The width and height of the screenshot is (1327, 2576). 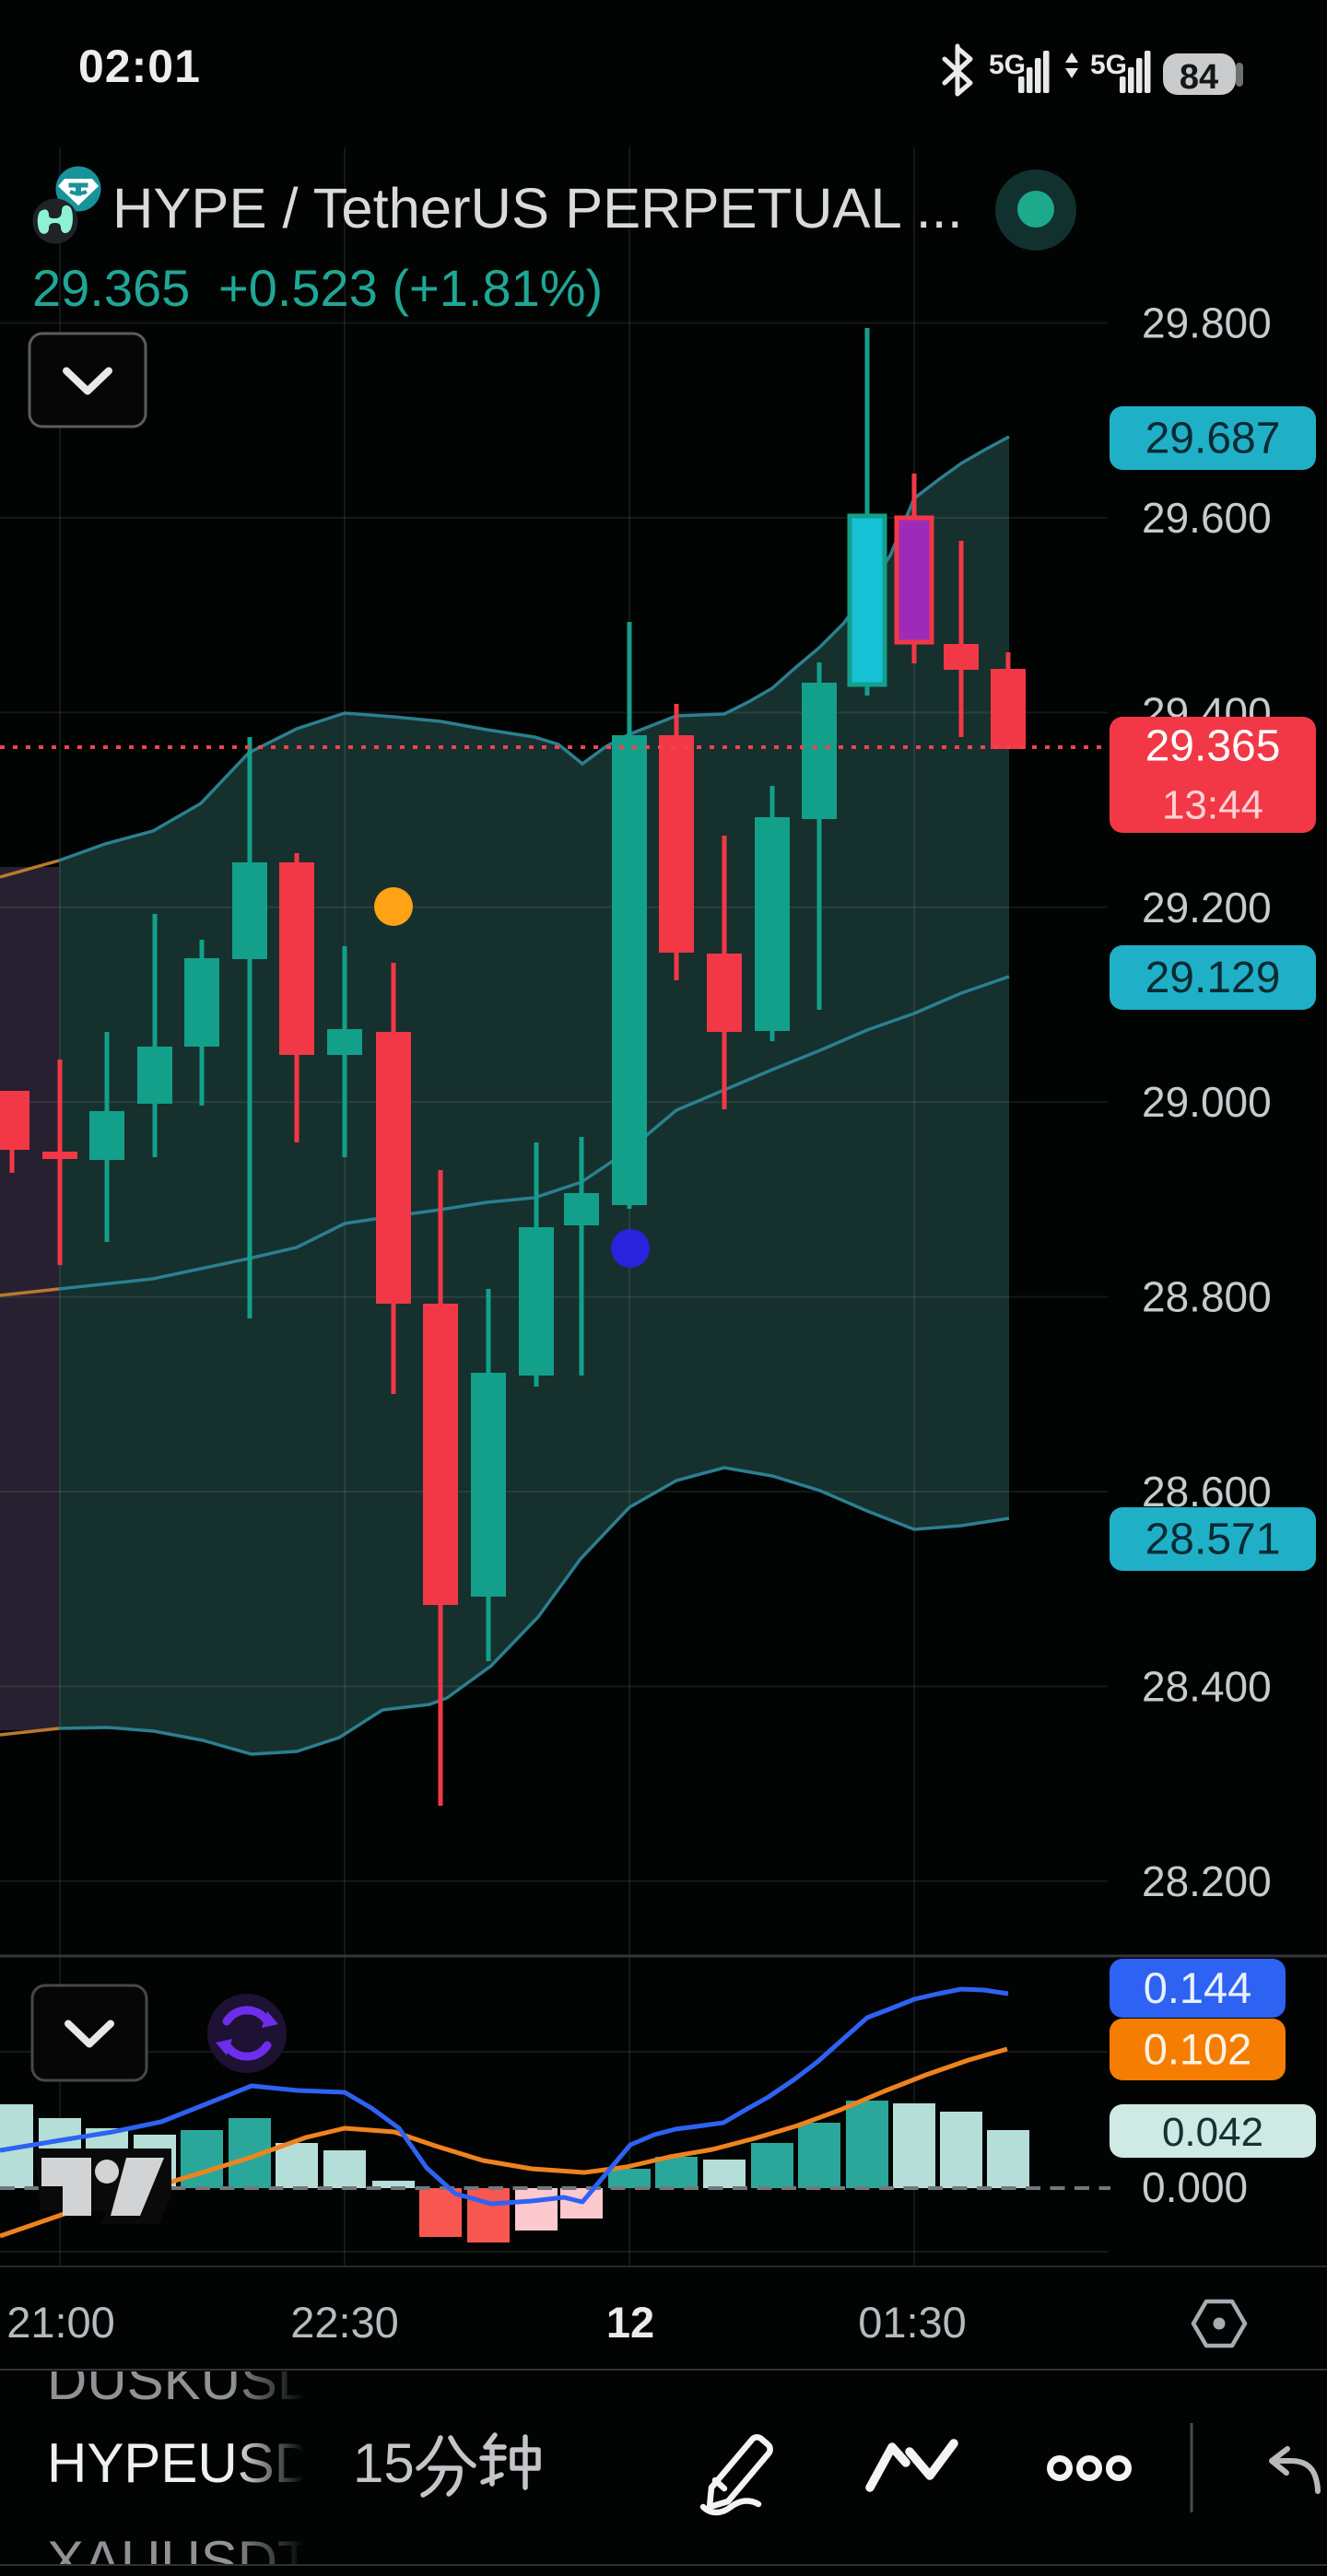 What do you see at coordinates (1213, 978) in the screenshot?
I see `svg-text: 29.129` at bounding box center [1213, 978].